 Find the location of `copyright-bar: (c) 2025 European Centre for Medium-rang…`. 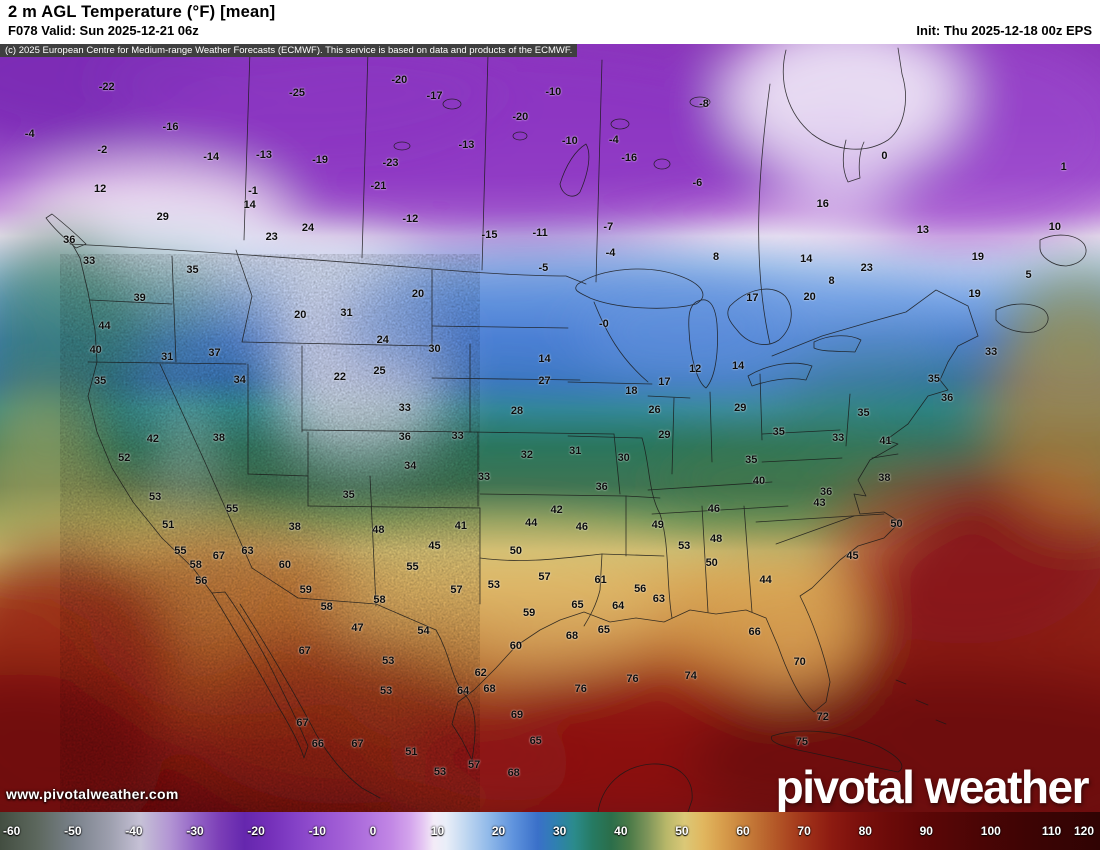

copyright-bar: (c) 2025 European Centre for Medium-rang… is located at coordinates (289, 50).